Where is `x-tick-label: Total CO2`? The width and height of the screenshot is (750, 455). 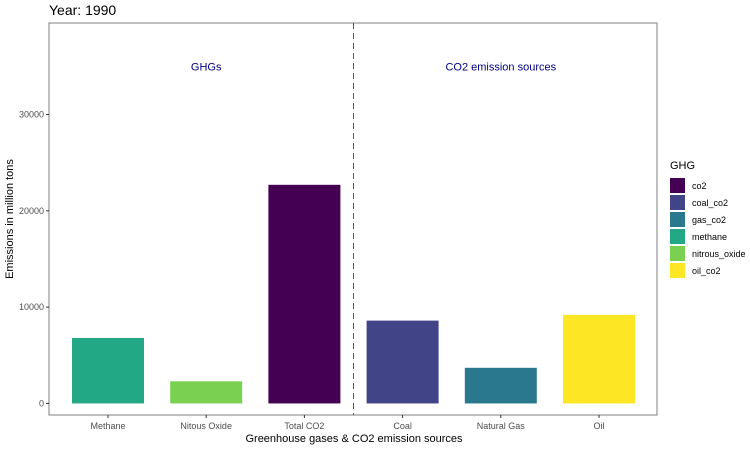 x-tick-label: Total CO2 is located at coordinates (304, 426).